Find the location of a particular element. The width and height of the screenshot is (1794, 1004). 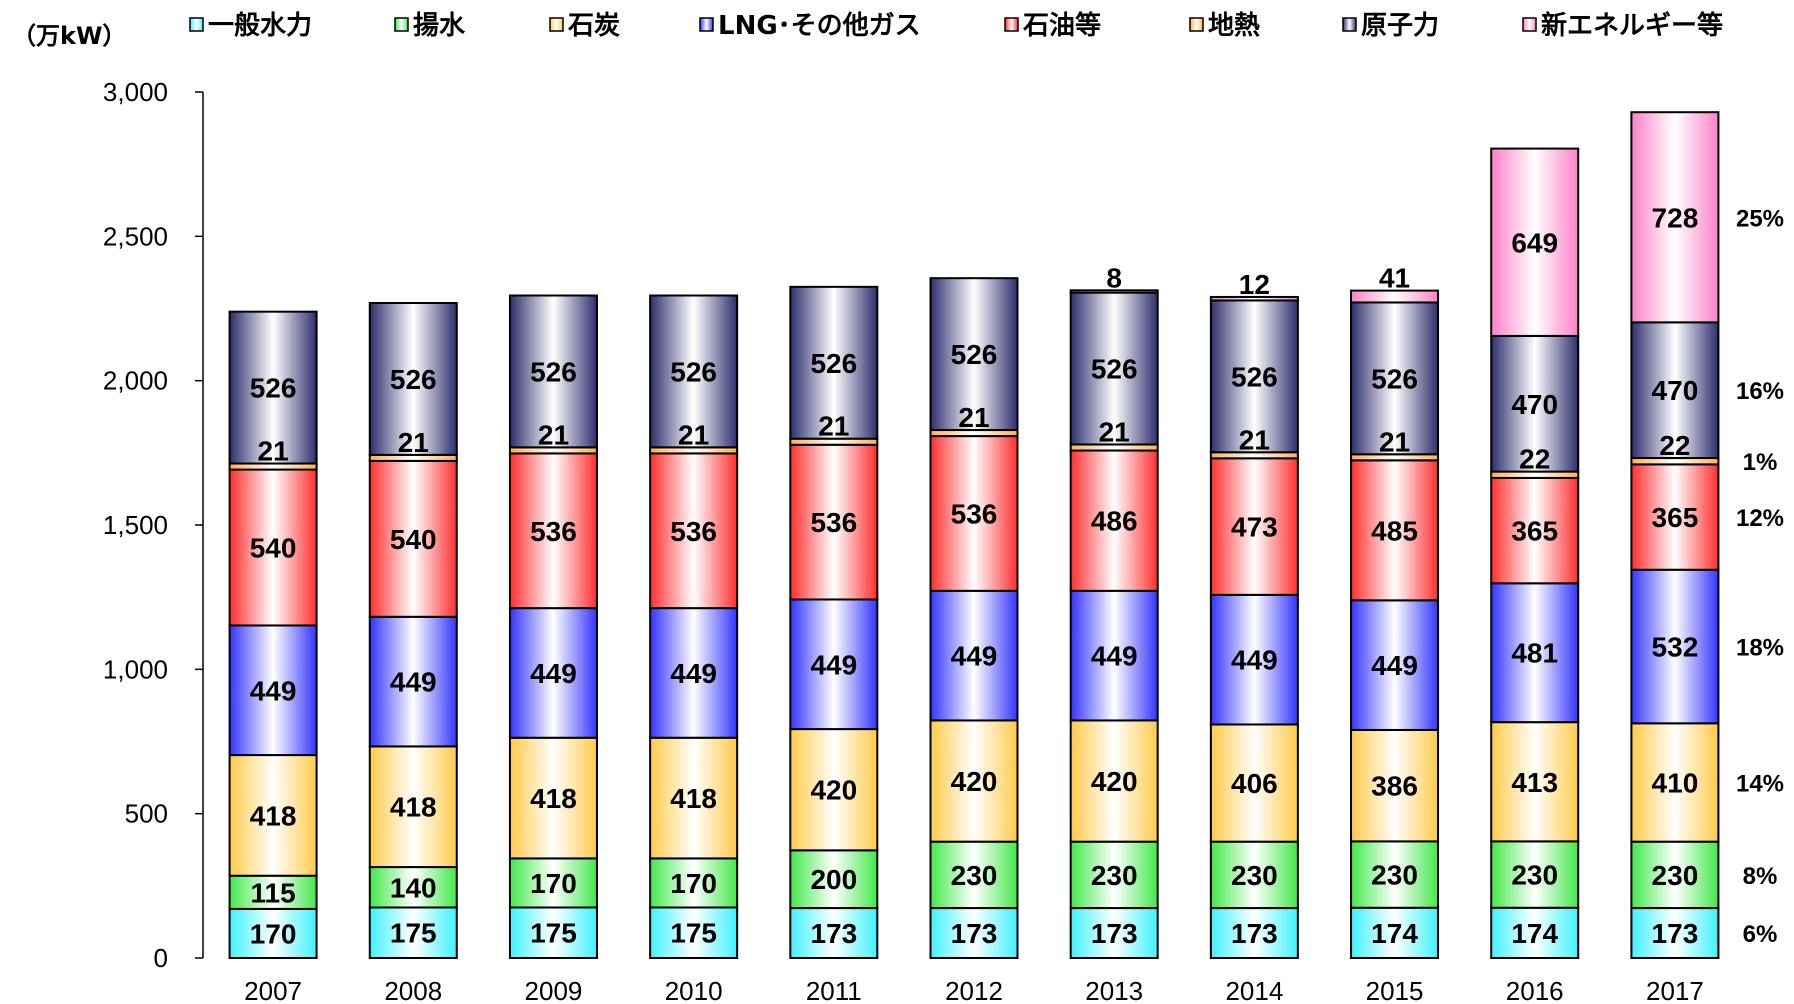

value-label: 386 is located at coordinates (1394, 786).